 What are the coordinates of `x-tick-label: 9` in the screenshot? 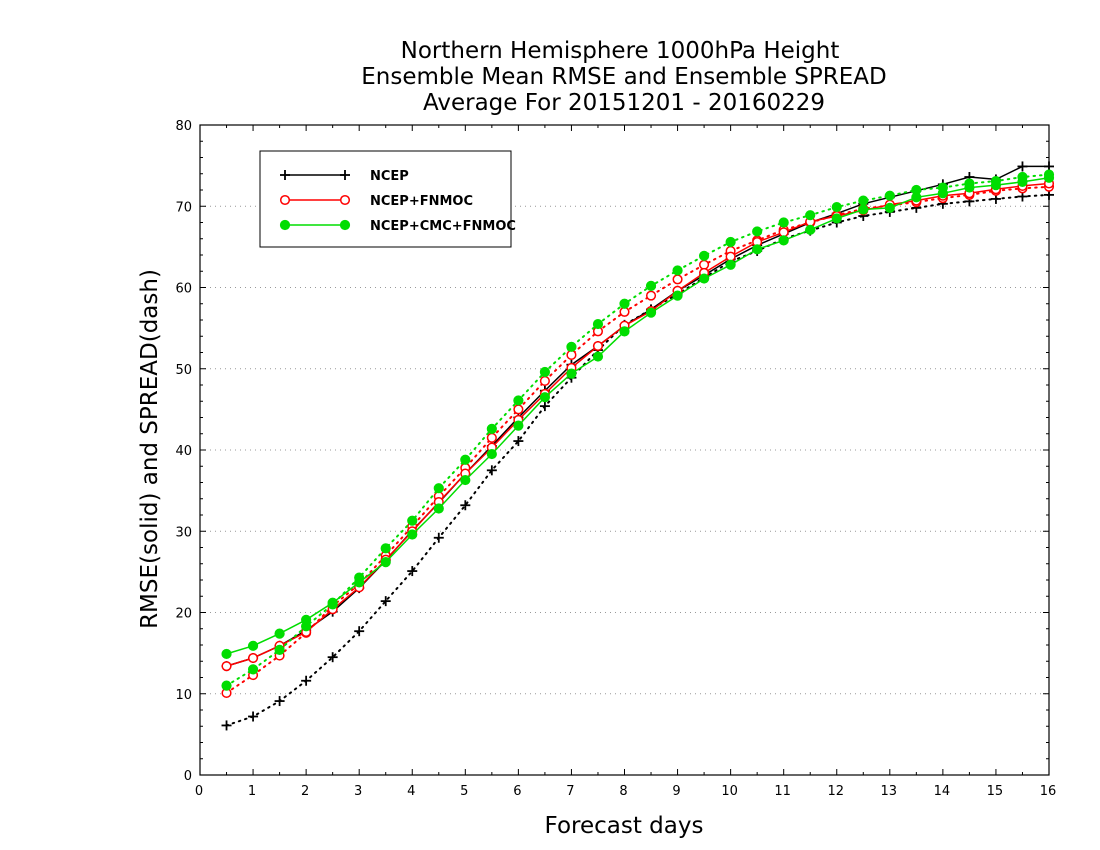 It's located at (676, 791).